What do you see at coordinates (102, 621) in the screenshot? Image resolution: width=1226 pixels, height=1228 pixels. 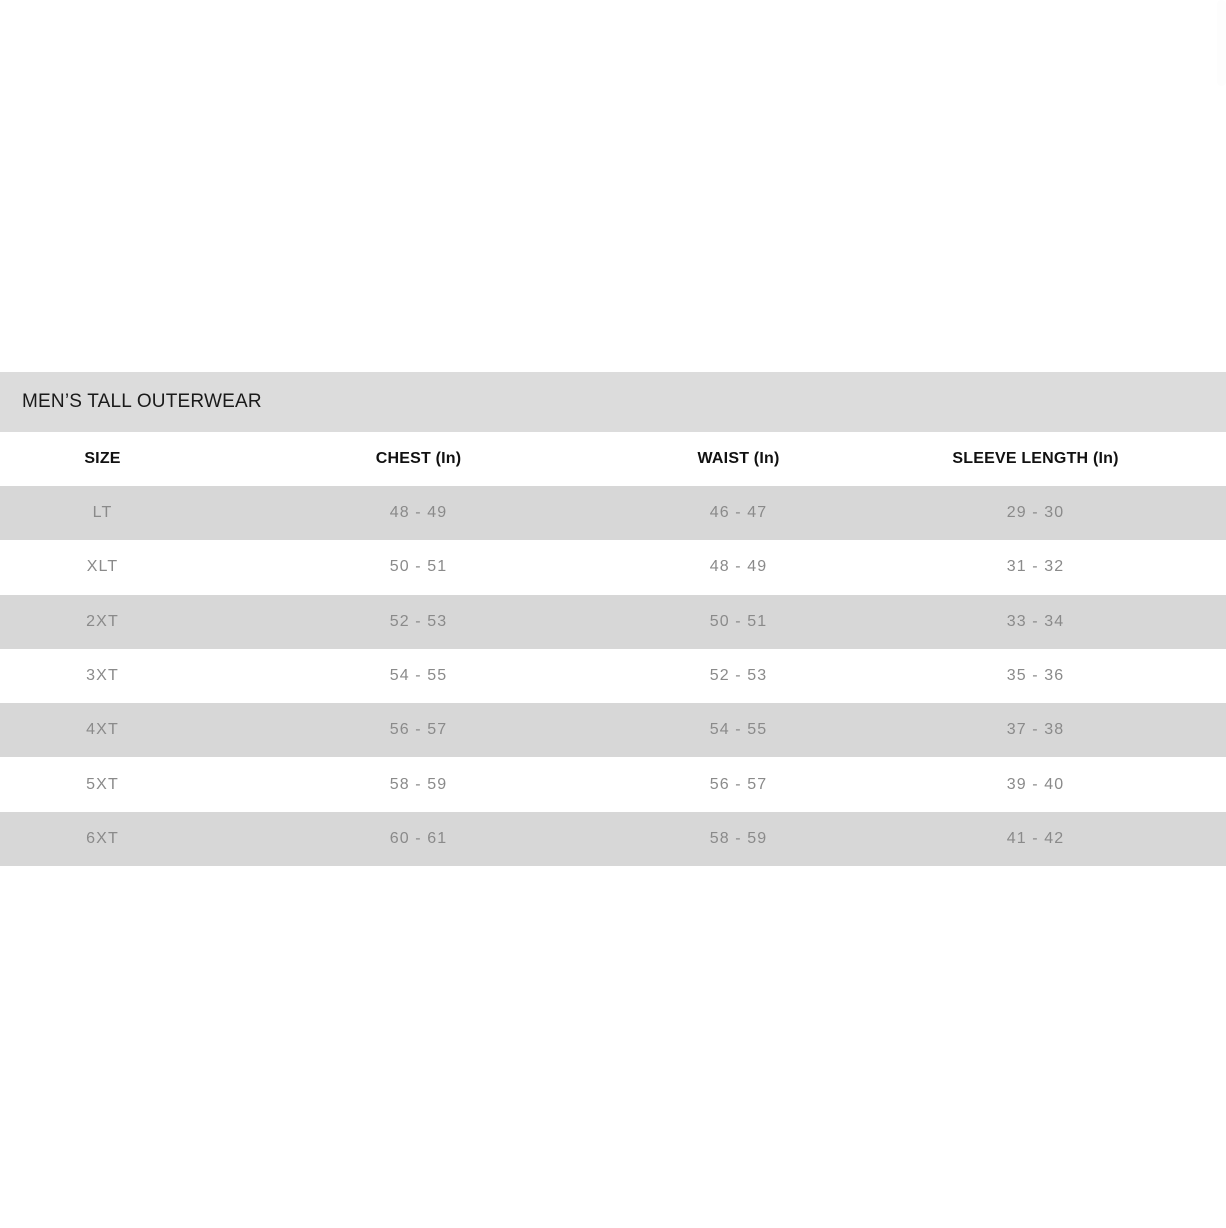 I see `cell-size: 2XT` at bounding box center [102, 621].